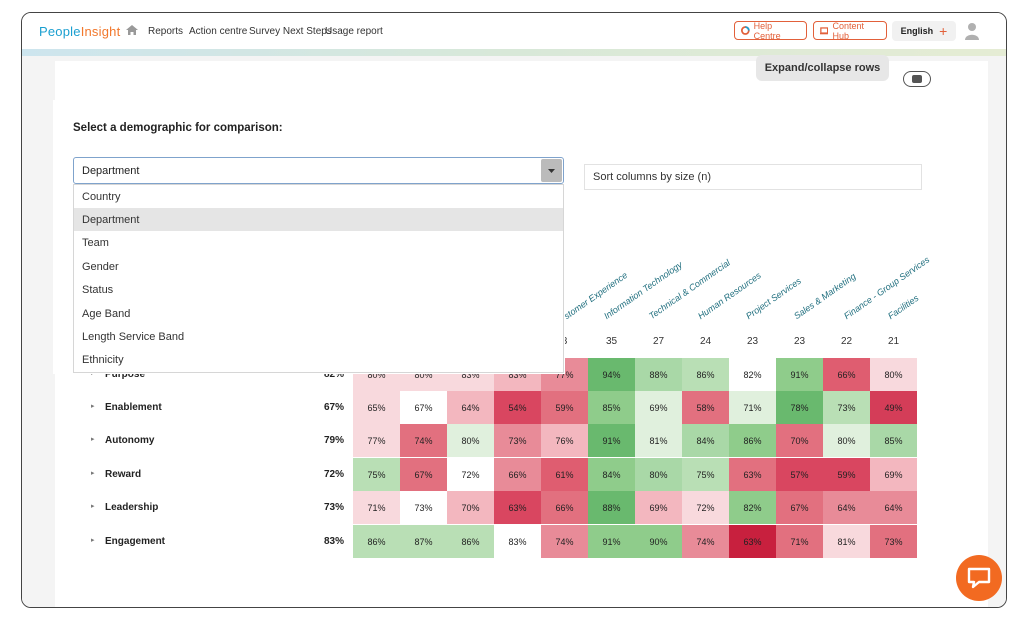  Describe the element at coordinates (551, 170) in the screenshot. I see `dropdown-caret-icon` at that location.